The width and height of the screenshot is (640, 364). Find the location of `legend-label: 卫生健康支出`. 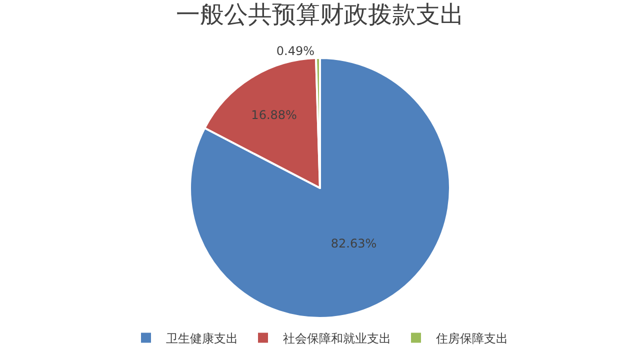

legend-label: 卫生健康支出 is located at coordinates (202, 338).